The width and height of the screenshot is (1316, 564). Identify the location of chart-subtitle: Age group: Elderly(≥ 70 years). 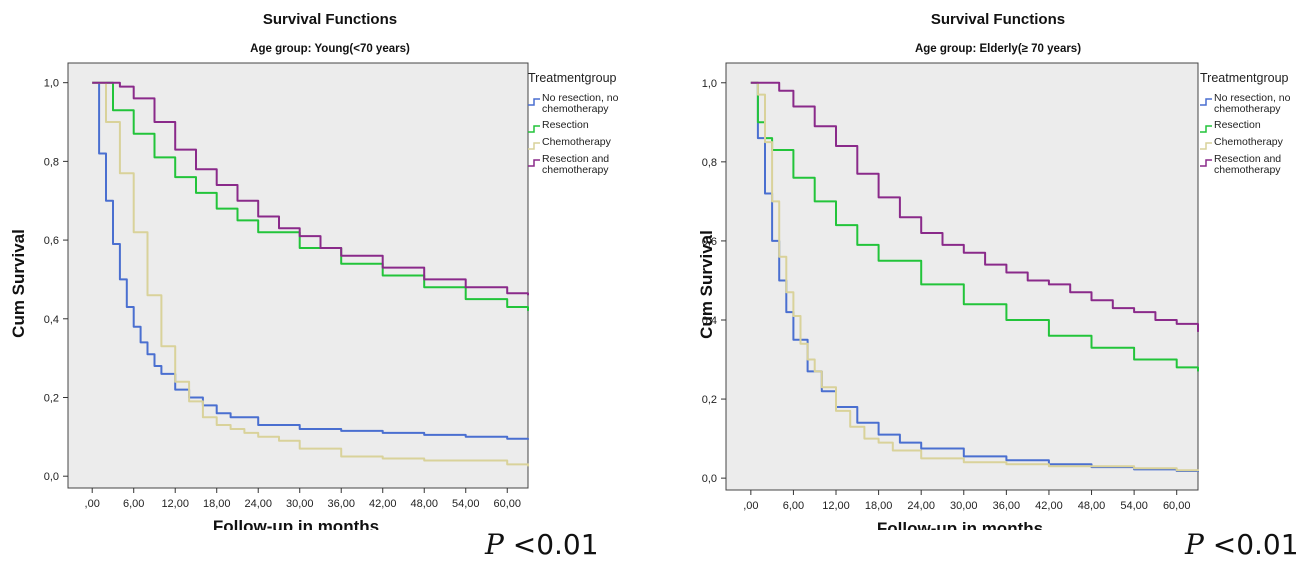
(998, 49).